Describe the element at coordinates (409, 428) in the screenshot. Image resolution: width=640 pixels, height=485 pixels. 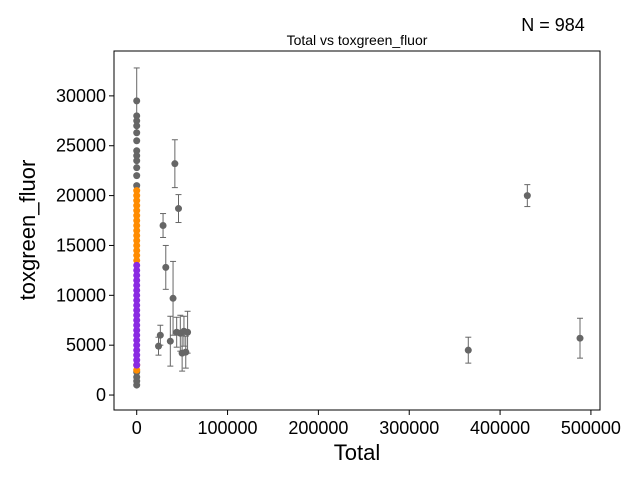
I see `x-tick-label: 300000` at that location.